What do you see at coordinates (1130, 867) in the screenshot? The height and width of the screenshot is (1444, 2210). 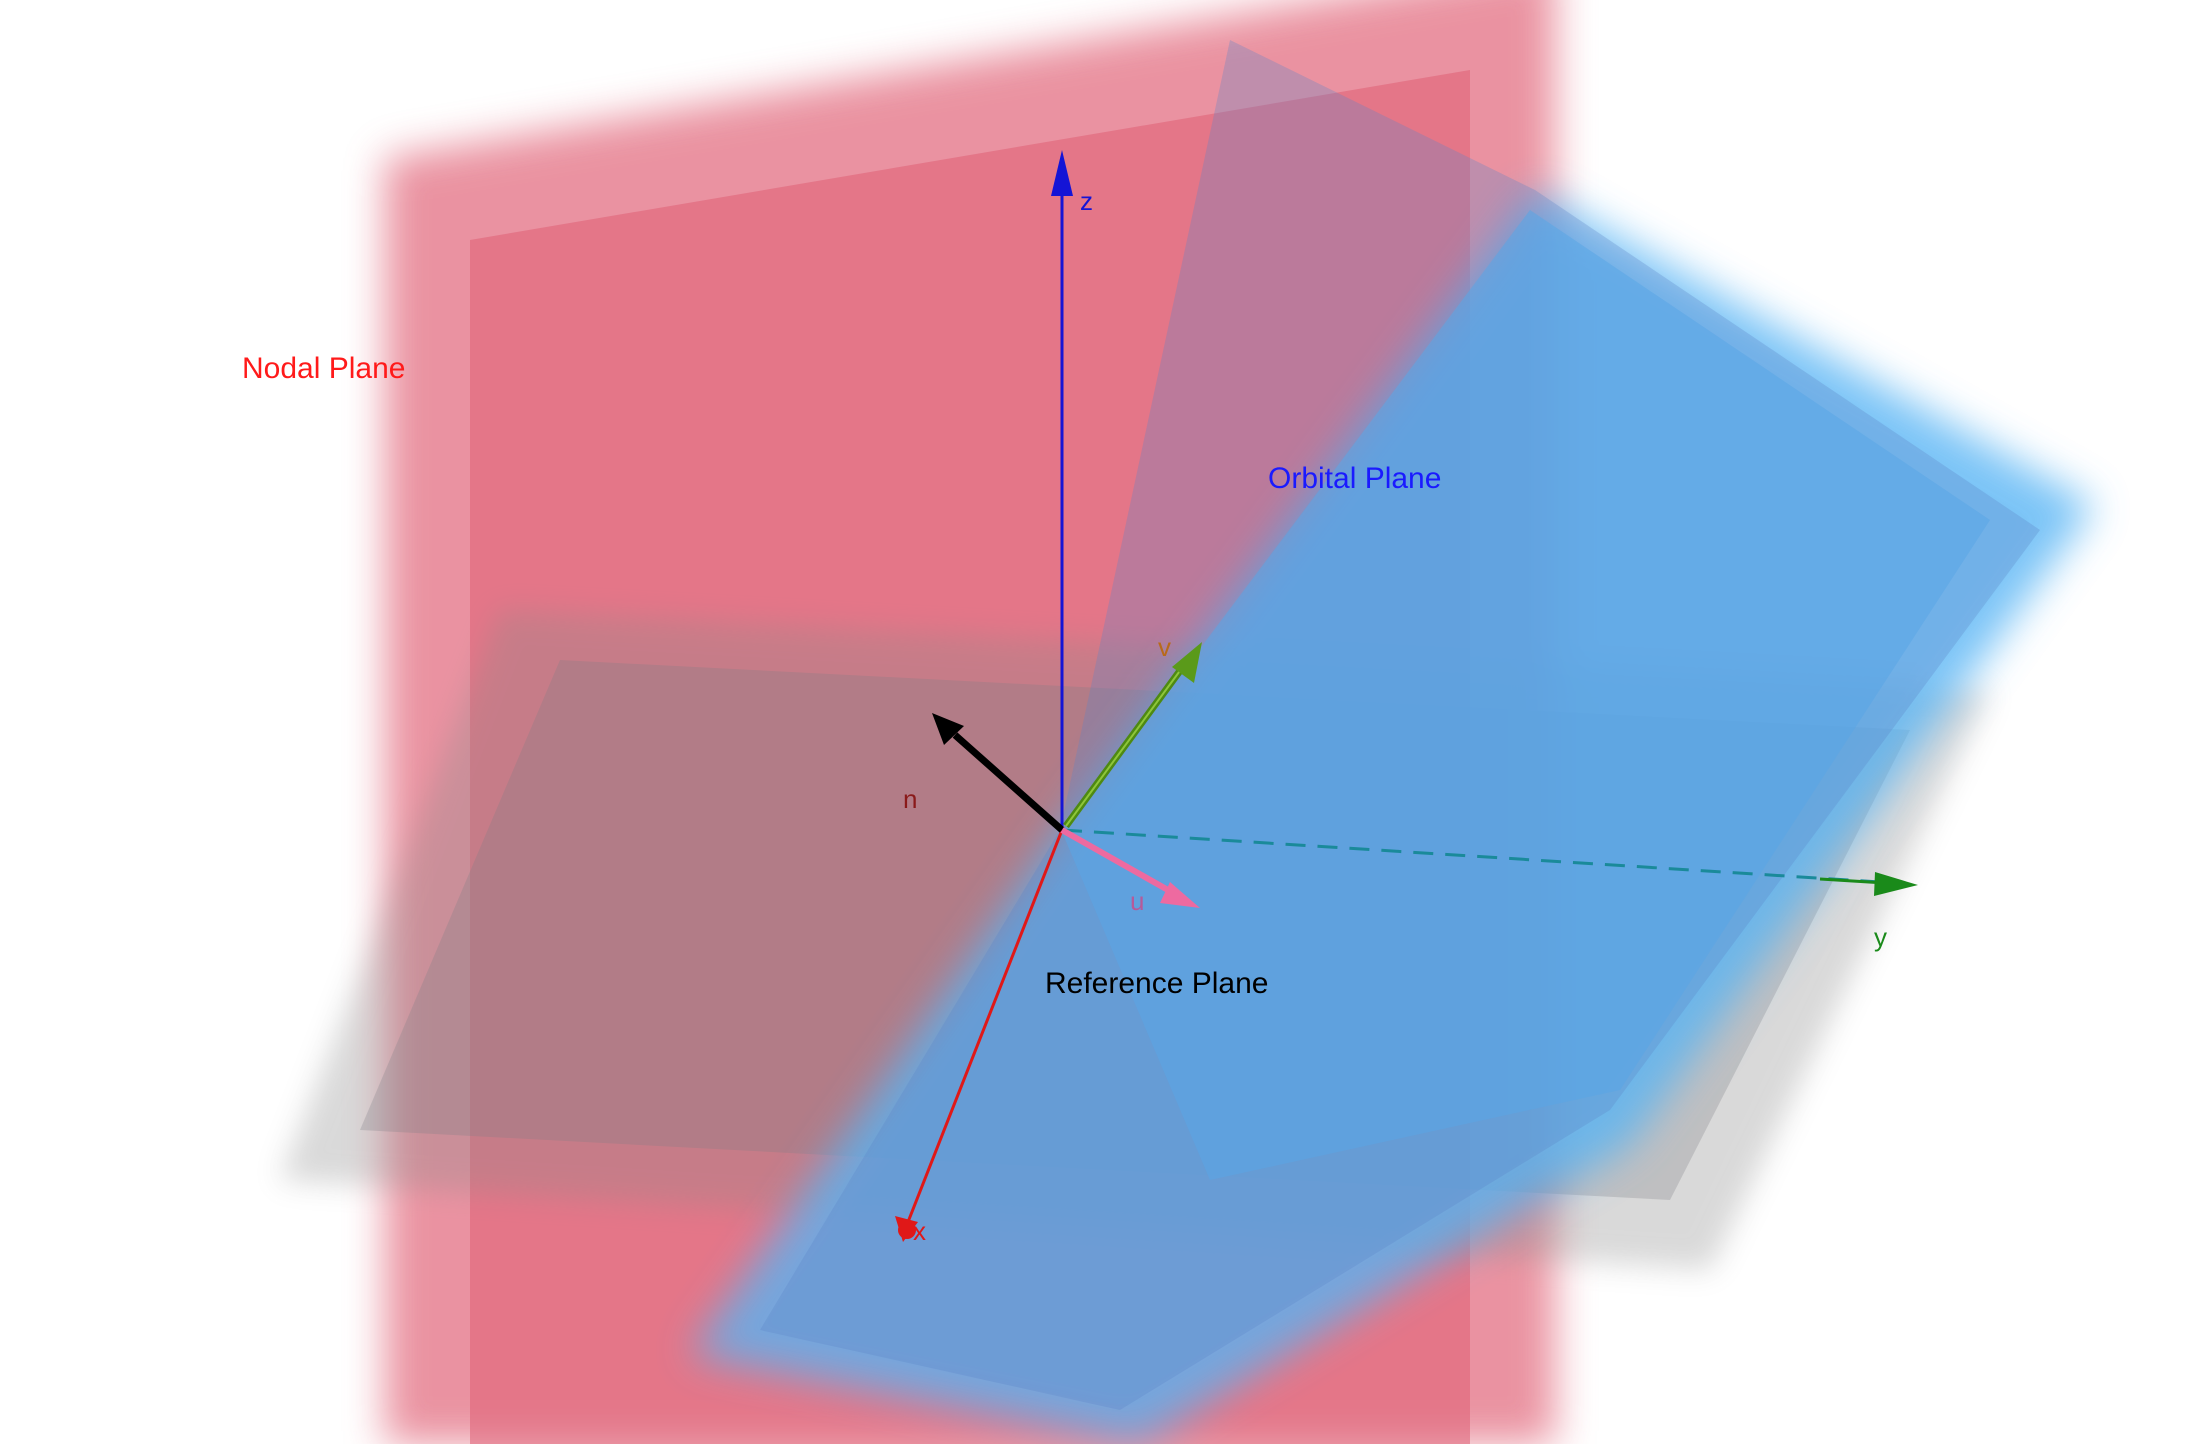 I see `u-vector` at bounding box center [1130, 867].